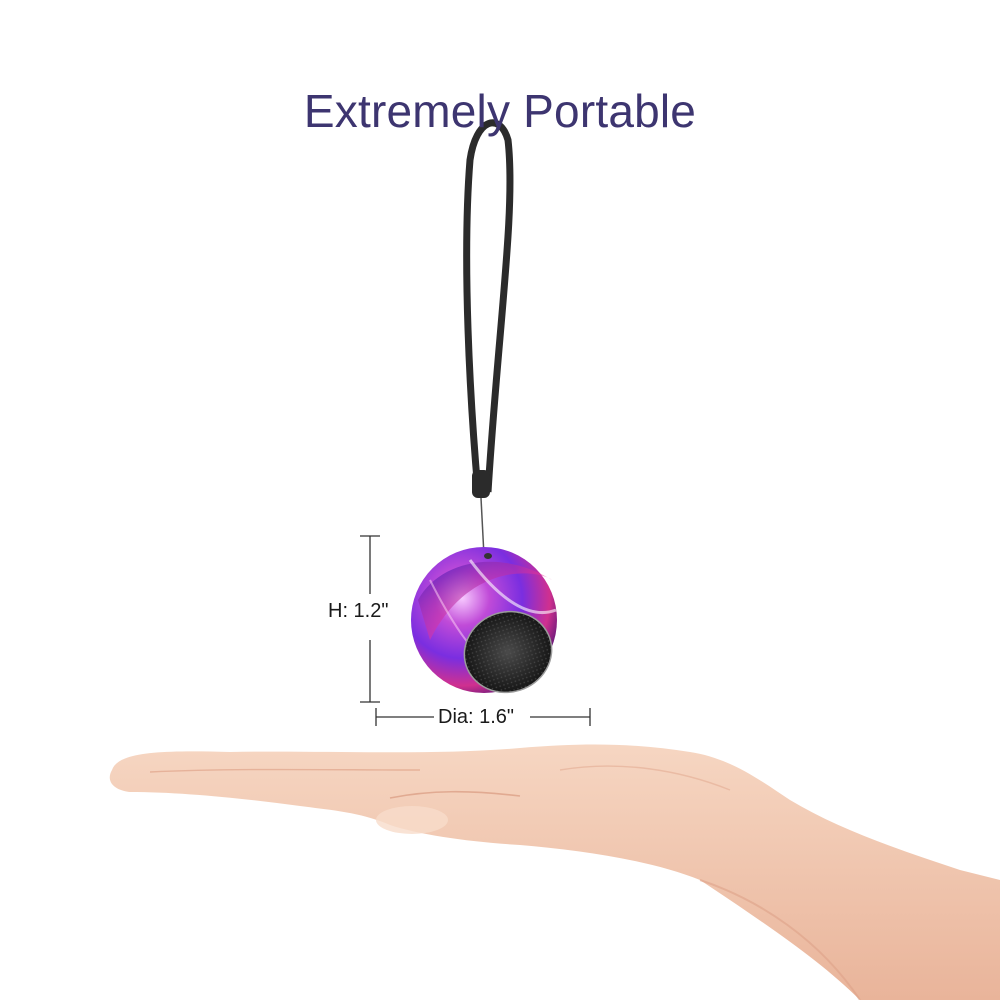  I want to click on height-dimension-line, so click(370, 619).